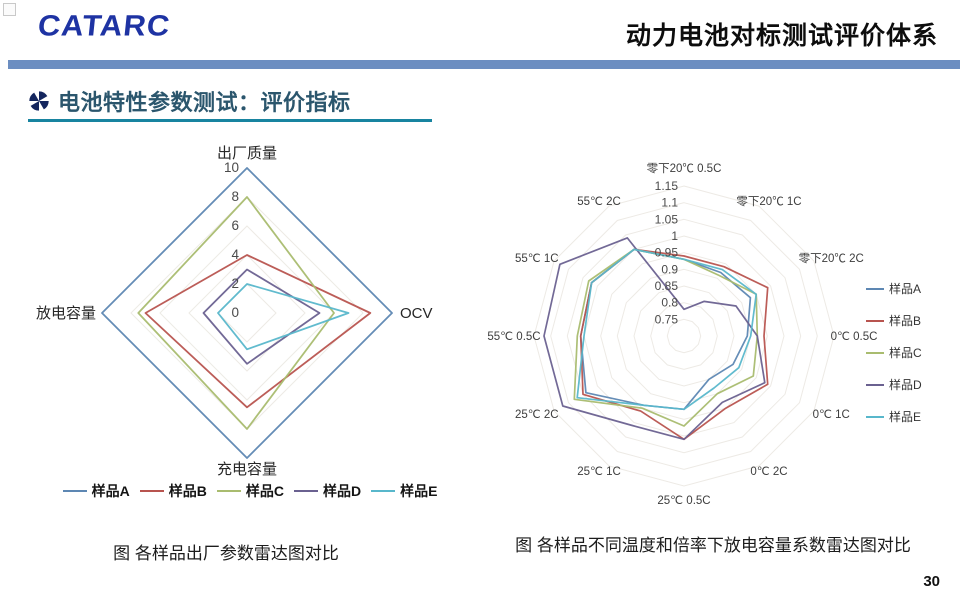  What do you see at coordinates (931, 581) in the screenshot?
I see `page-number: 30` at bounding box center [931, 581].